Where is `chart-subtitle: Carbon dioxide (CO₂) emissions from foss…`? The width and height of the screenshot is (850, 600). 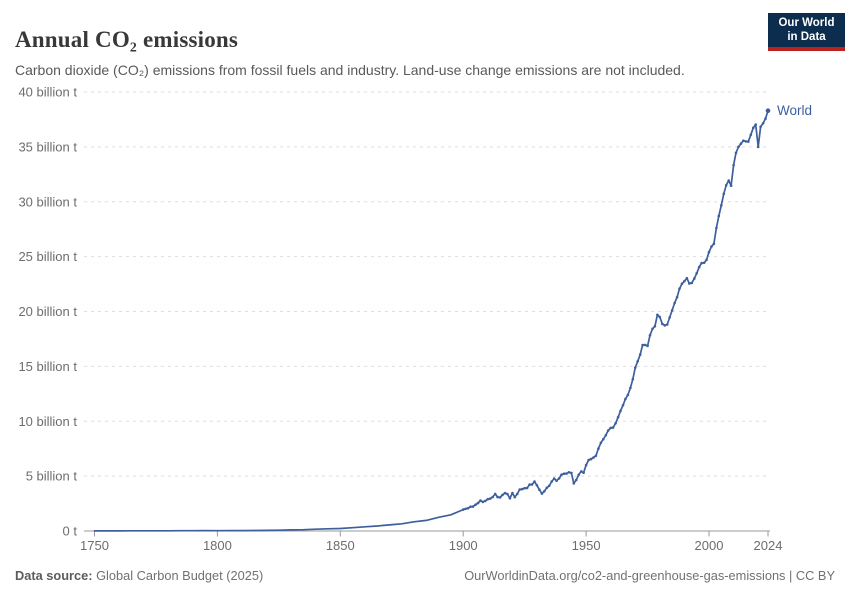 chart-subtitle: Carbon dioxide (CO₂) emissions from foss… is located at coordinates (350, 70).